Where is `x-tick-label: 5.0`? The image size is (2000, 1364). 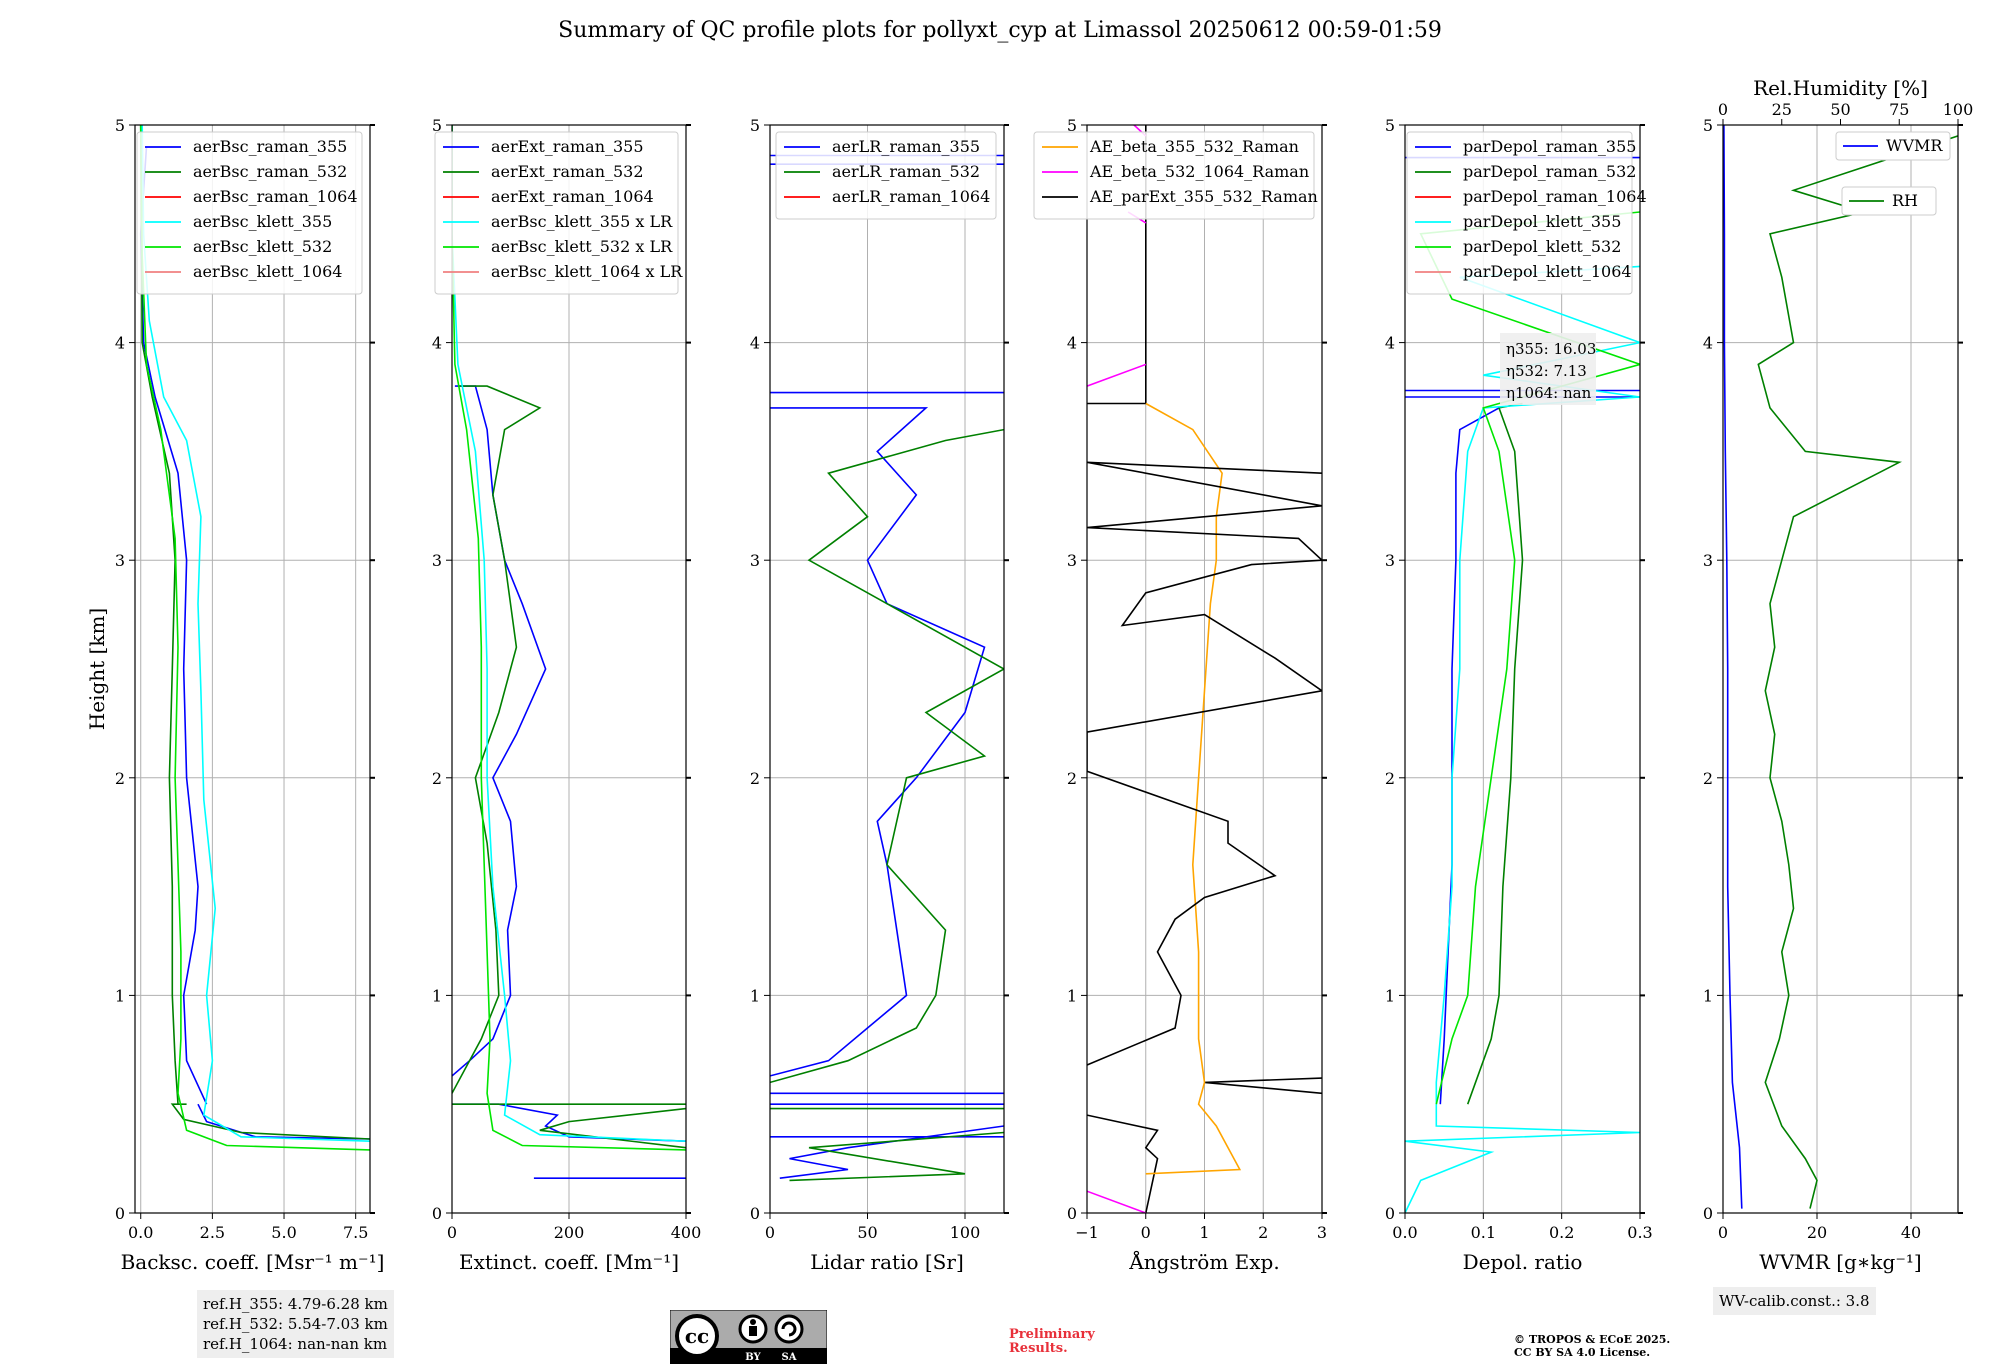
x-tick-label: 5.0 is located at coordinates (283, 1232).